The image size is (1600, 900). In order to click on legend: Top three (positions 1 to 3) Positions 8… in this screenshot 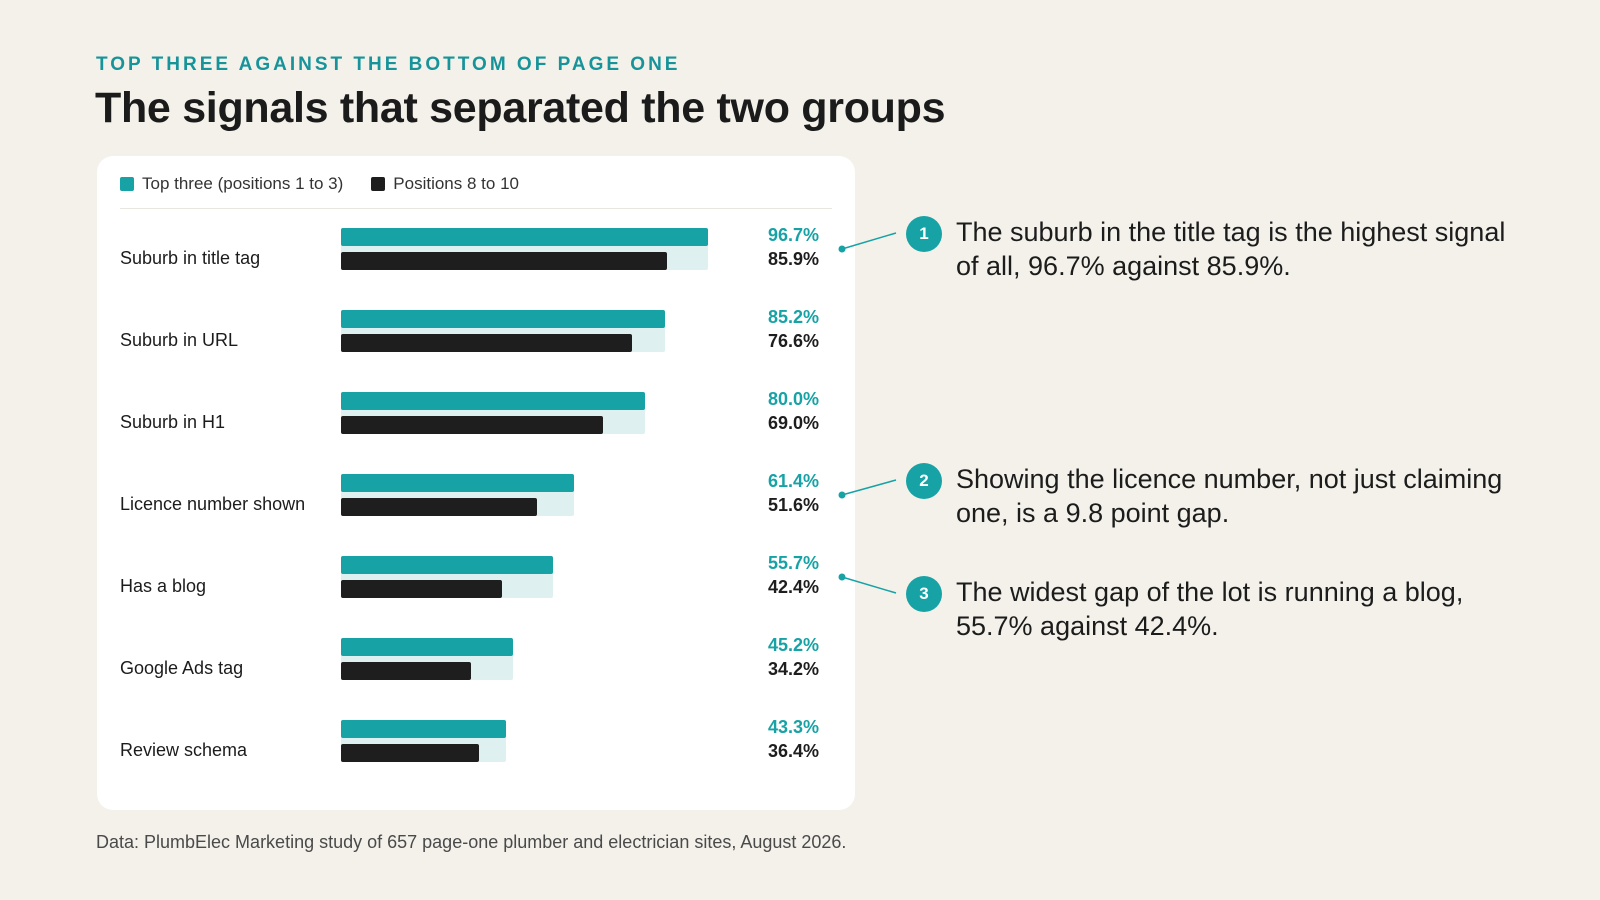, I will do `click(328, 184)`.